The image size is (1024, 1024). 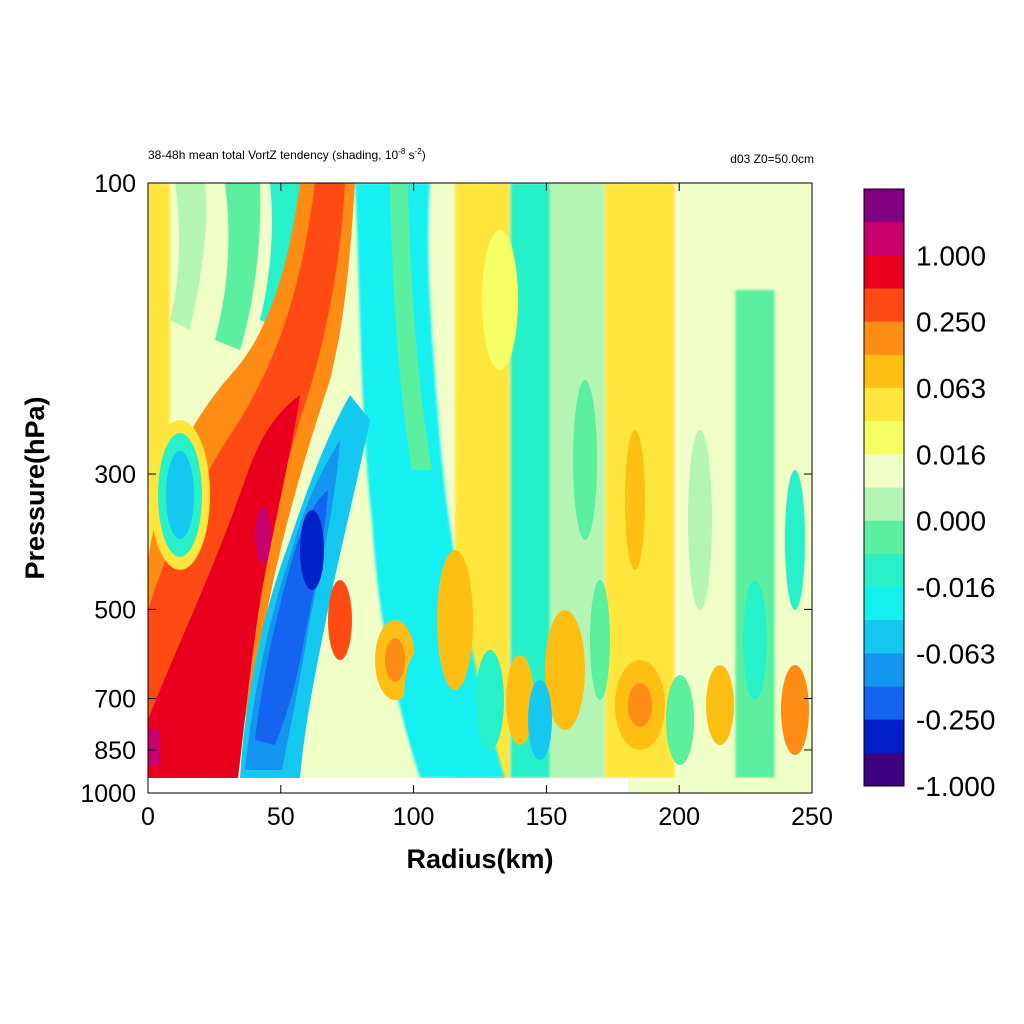 What do you see at coordinates (479, 859) in the screenshot?
I see `x-axis-label: Radius(km)` at bounding box center [479, 859].